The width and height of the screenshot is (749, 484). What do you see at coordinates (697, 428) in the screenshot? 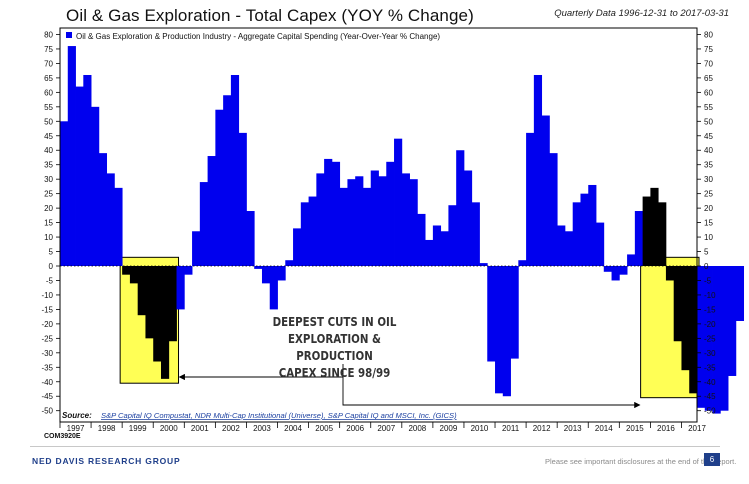
I see `x-tick-label: 2017` at bounding box center [697, 428].